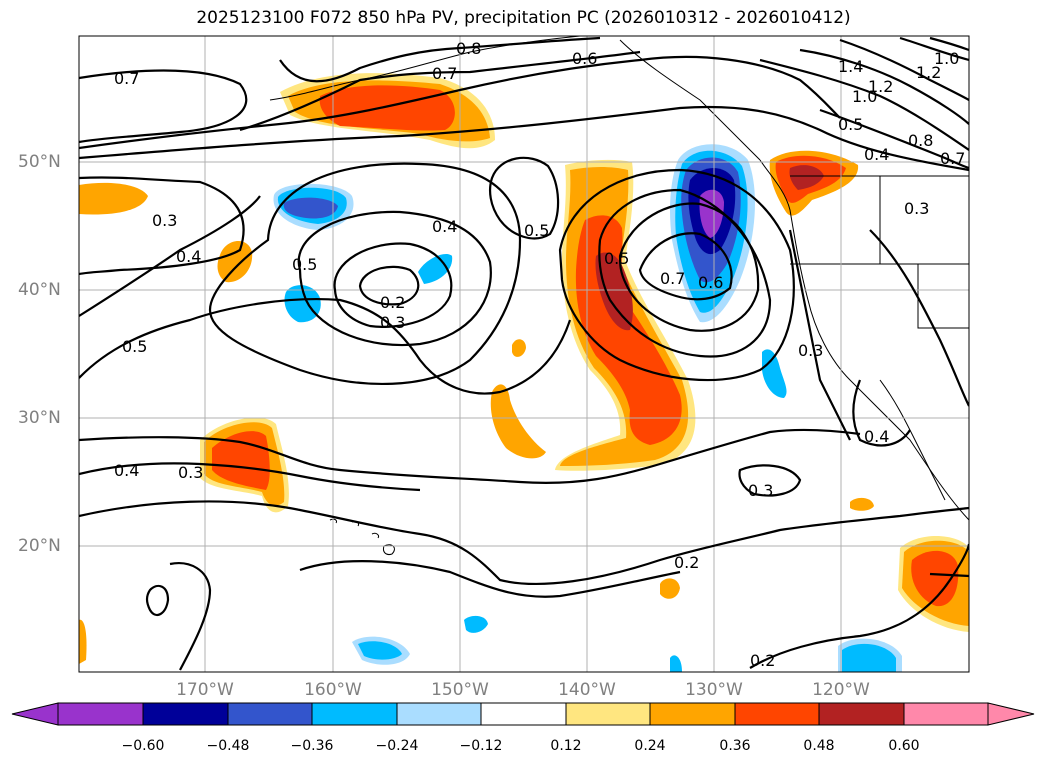  What do you see at coordinates (819, 746) in the screenshot?
I see `colorbar-tick: 0.48` at bounding box center [819, 746].